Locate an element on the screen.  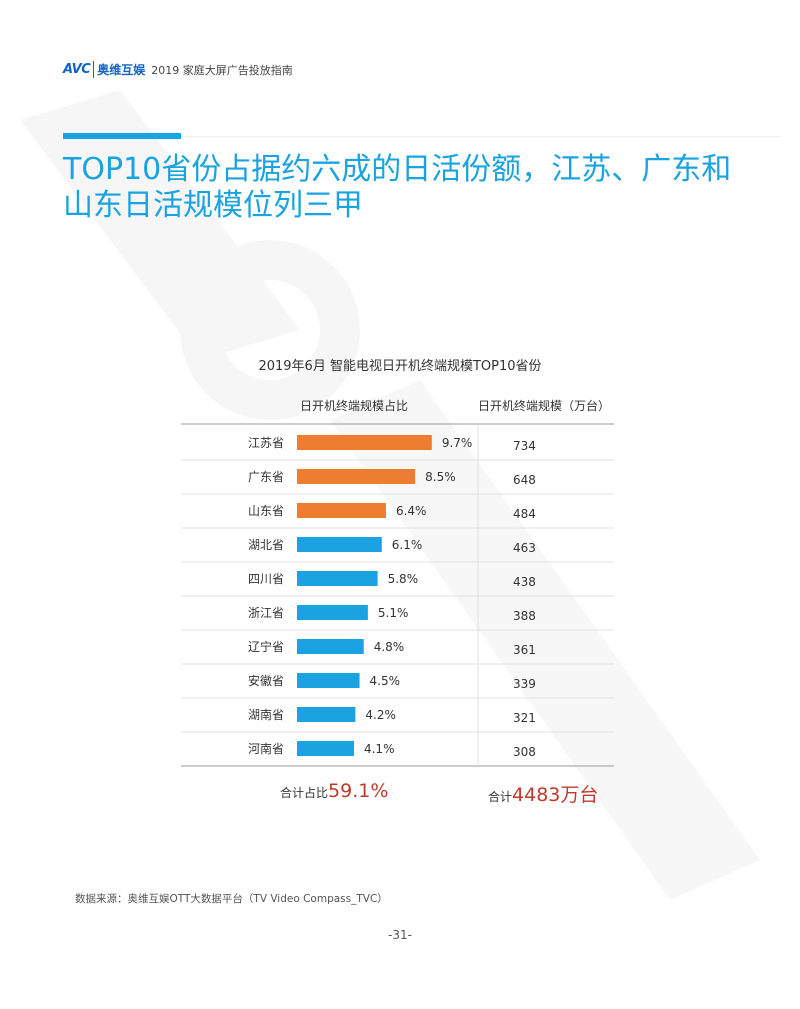
summary-share: 合计占比59.1% is located at coordinates (334, 791).